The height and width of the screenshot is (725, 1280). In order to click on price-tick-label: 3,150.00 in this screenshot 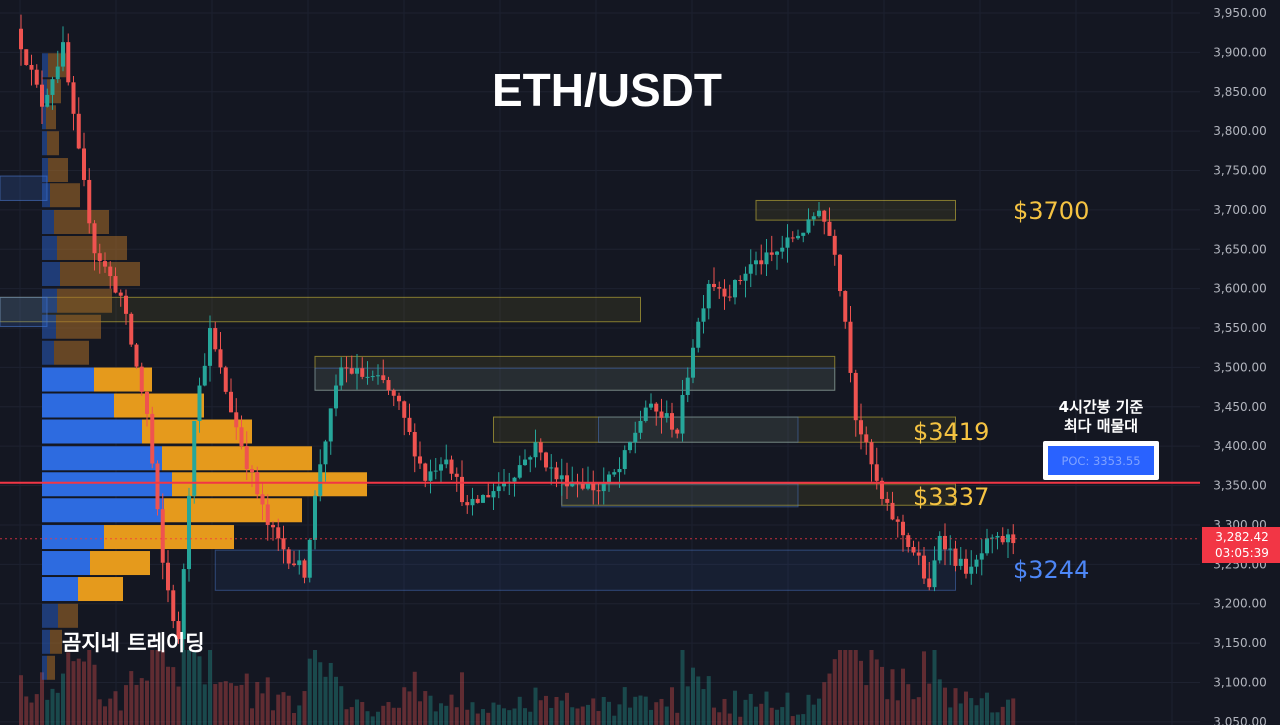, I will do `click(1239, 643)`.